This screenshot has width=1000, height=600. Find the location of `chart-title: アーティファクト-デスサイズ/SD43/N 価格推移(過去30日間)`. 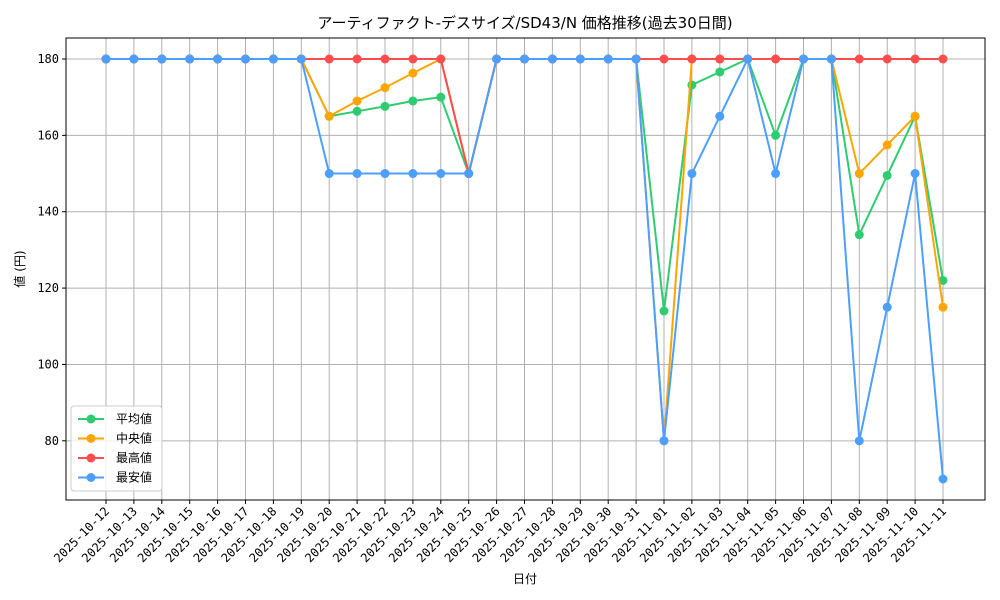

chart-title: アーティファクト-デスサイズ/SD43/N 価格推移(過去30日間) is located at coordinates (524, 23).